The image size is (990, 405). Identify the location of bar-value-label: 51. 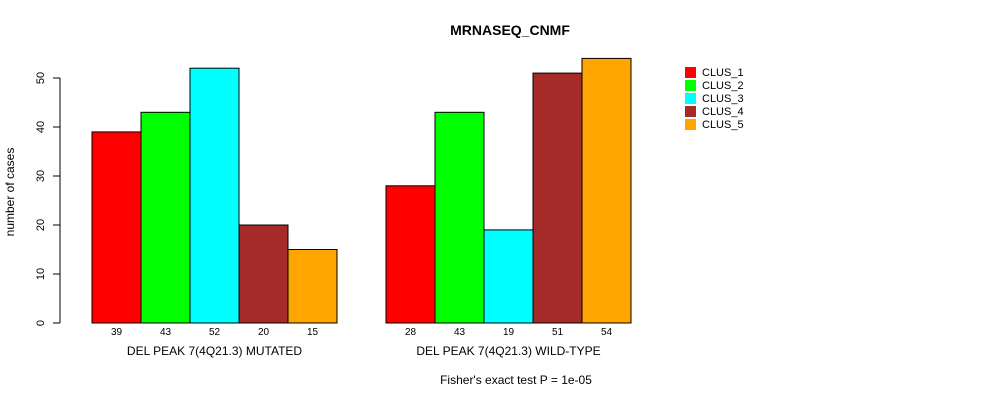
(558, 332).